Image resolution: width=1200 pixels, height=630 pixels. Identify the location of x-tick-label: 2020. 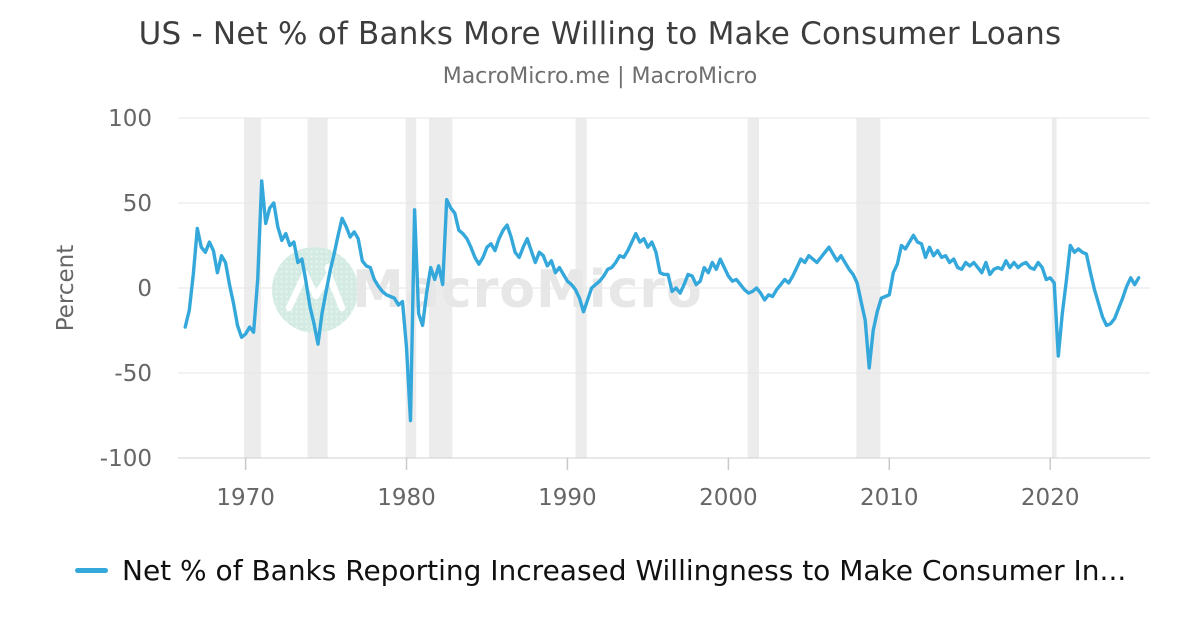
(1050, 498).